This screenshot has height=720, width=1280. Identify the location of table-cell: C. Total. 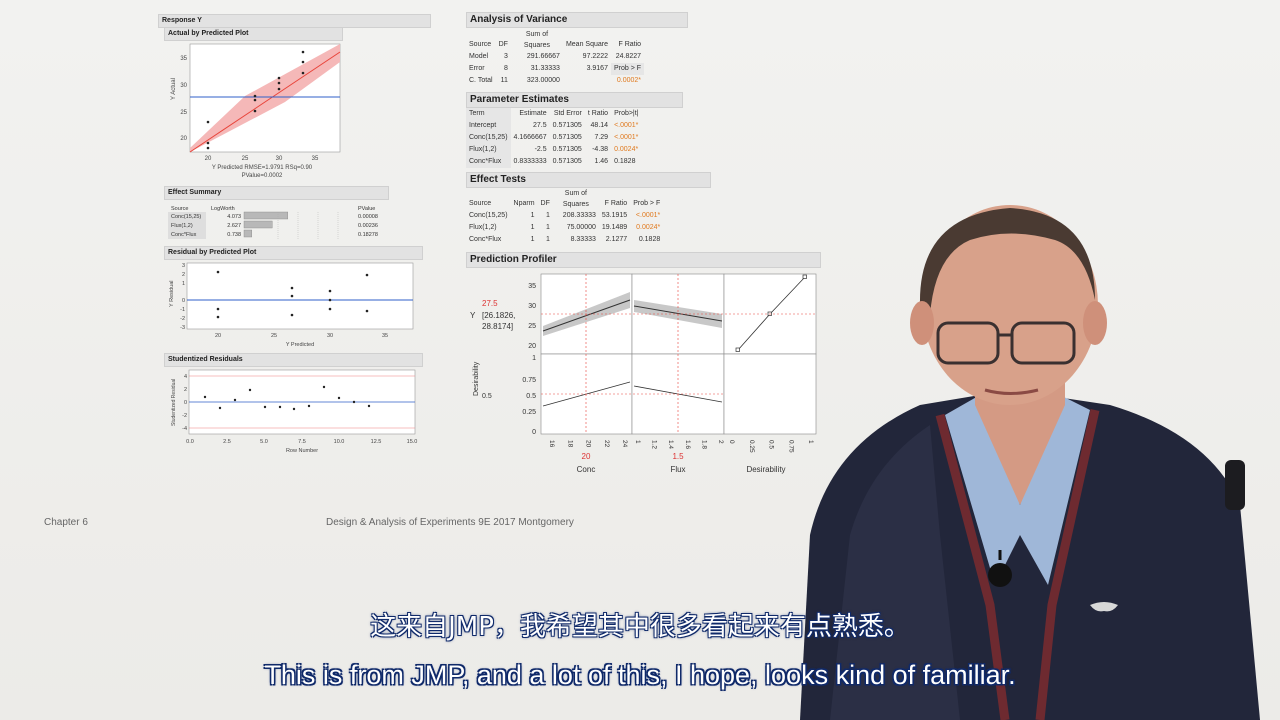
(481, 80).